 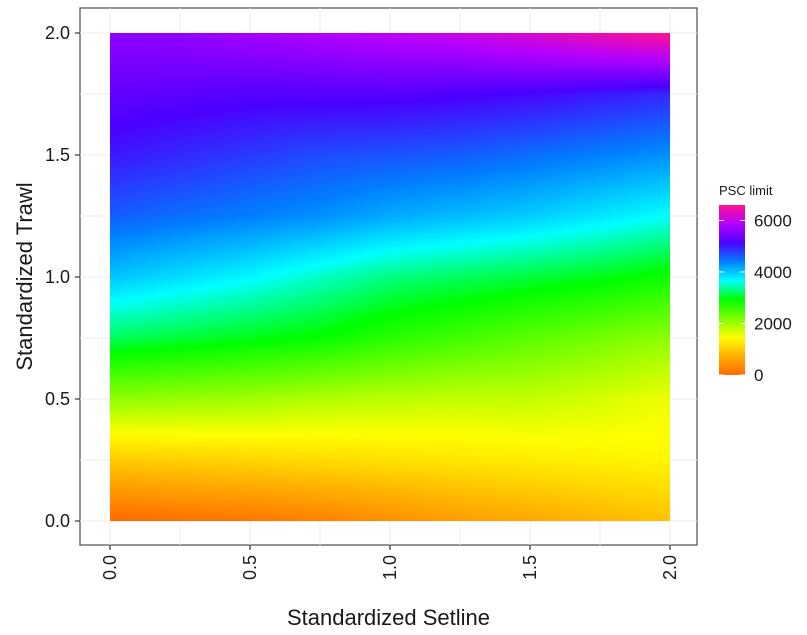 I want to click on y-tick-label: 2.0, so click(x=57, y=33).